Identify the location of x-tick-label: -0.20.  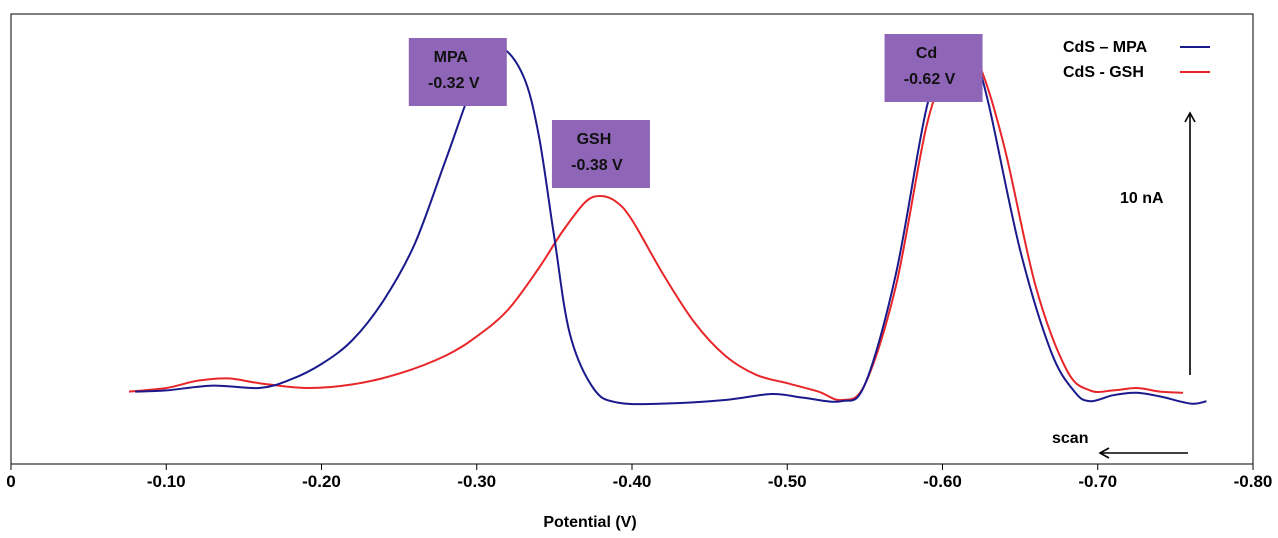
(321, 481).